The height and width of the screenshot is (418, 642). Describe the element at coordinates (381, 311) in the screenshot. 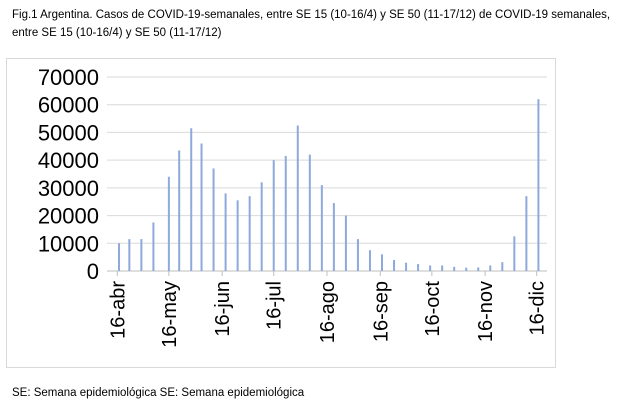

I see `x-tick-label: 16-sep` at that location.